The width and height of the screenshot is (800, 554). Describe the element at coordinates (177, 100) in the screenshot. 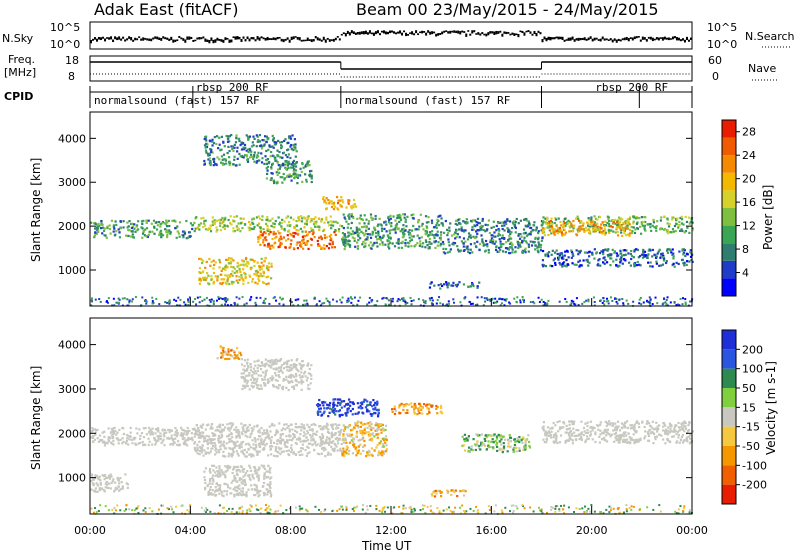

I see `cpid-segment-label: normalsound (fast) 157 RF` at that location.